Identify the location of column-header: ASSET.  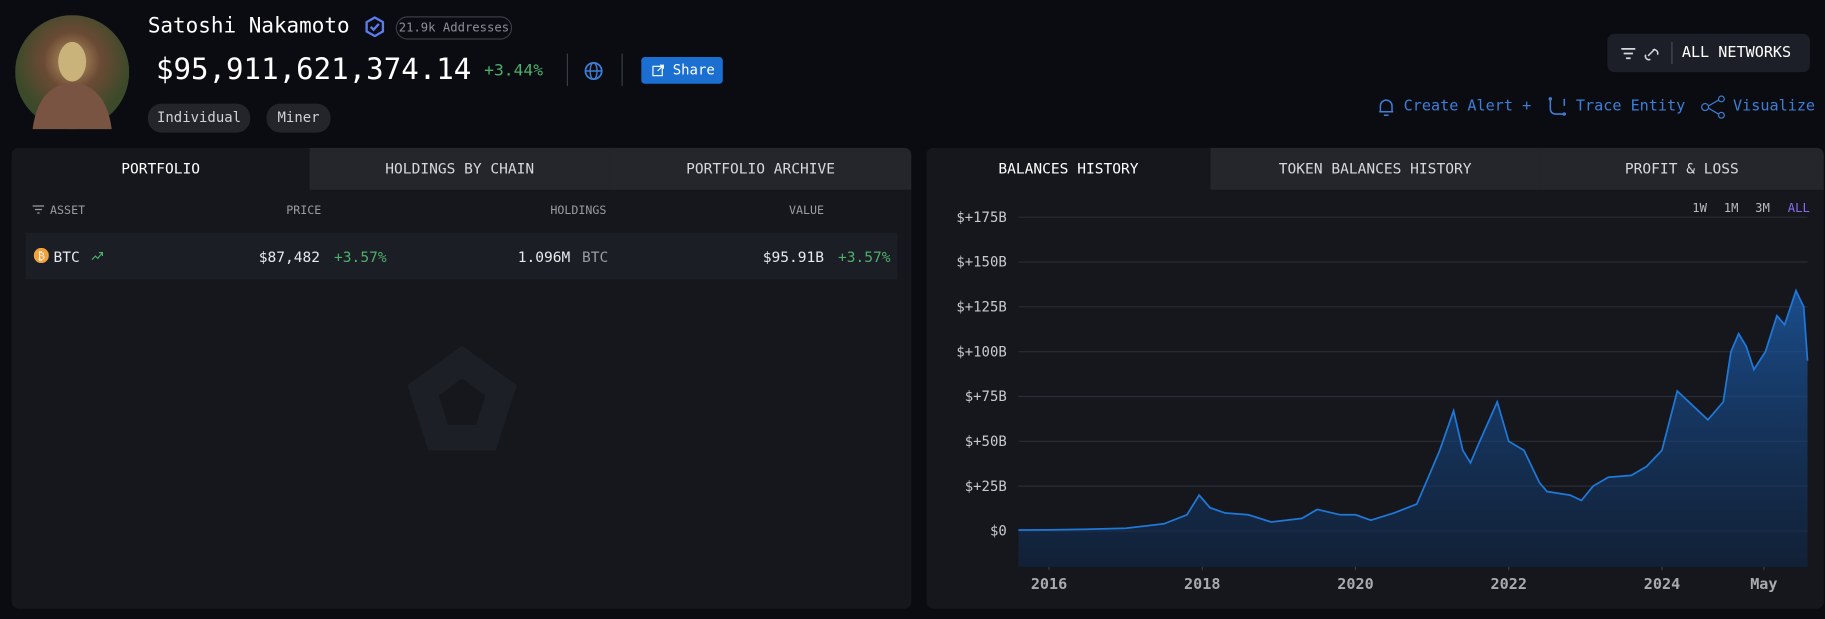
(68, 211).